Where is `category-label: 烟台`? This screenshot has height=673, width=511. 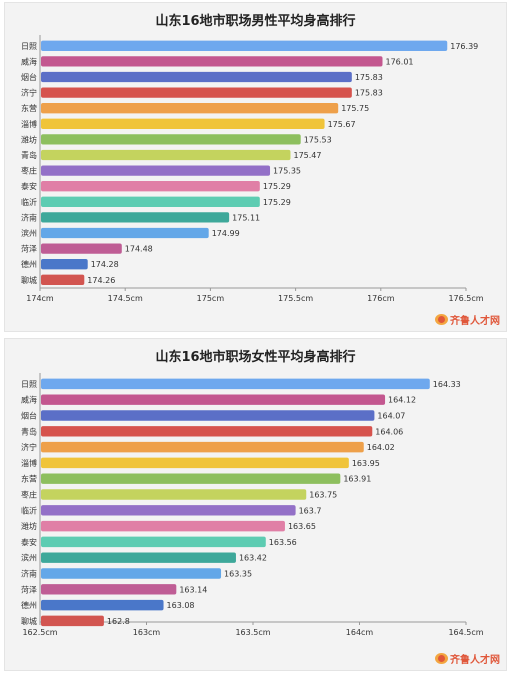 category-label: 烟台 is located at coordinates (29, 77).